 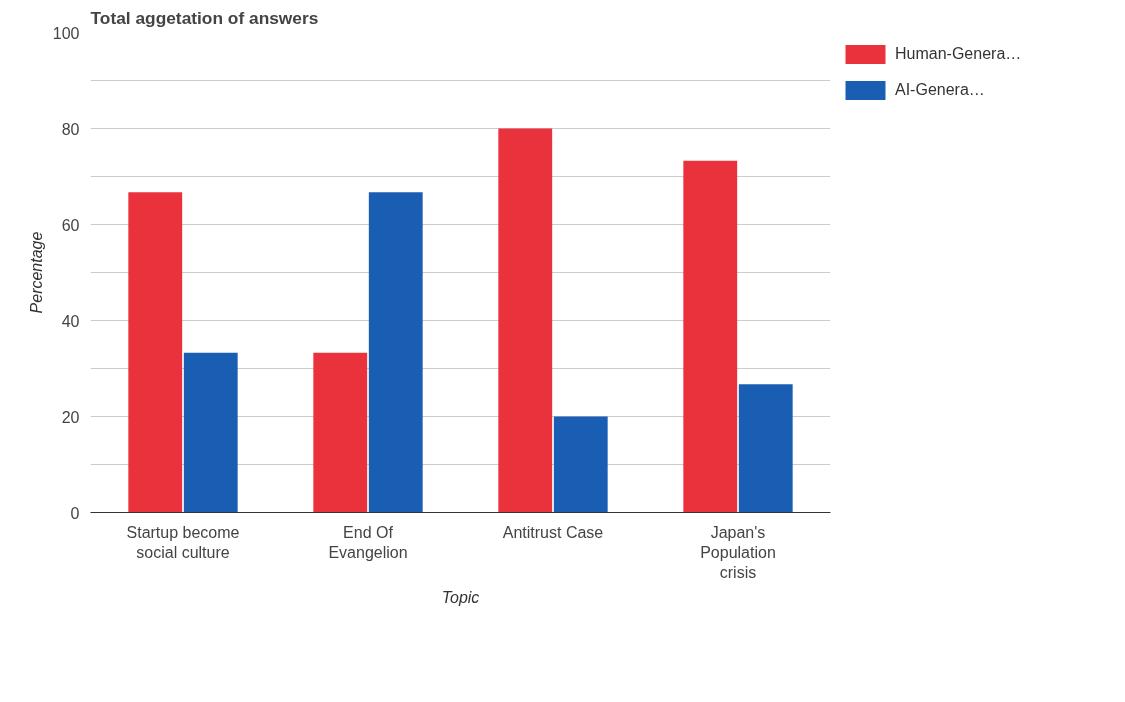 I want to click on y-axis-title: Percentage, so click(x=36, y=272).